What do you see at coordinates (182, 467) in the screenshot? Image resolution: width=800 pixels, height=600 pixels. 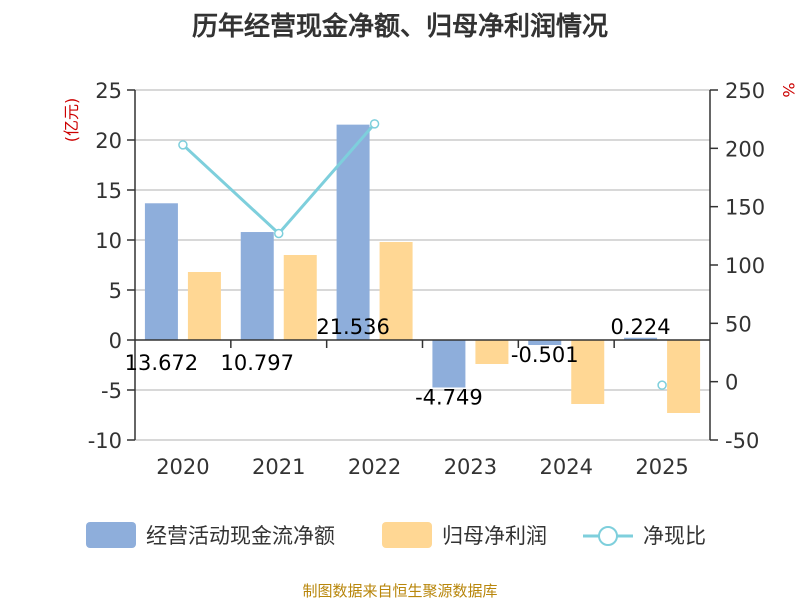 I see `x-tick-label: 2020` at bounding box center [182, 467].